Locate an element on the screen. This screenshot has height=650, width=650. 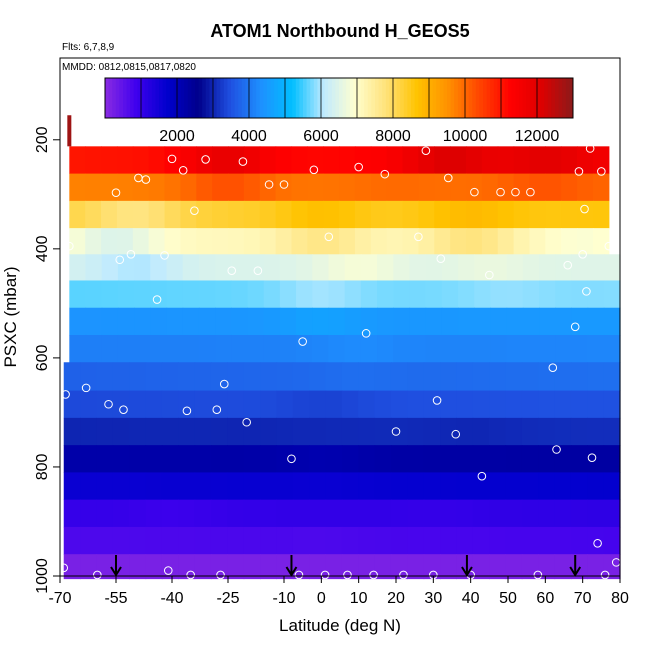
flight-arrow is located at coordinates (116, 566).